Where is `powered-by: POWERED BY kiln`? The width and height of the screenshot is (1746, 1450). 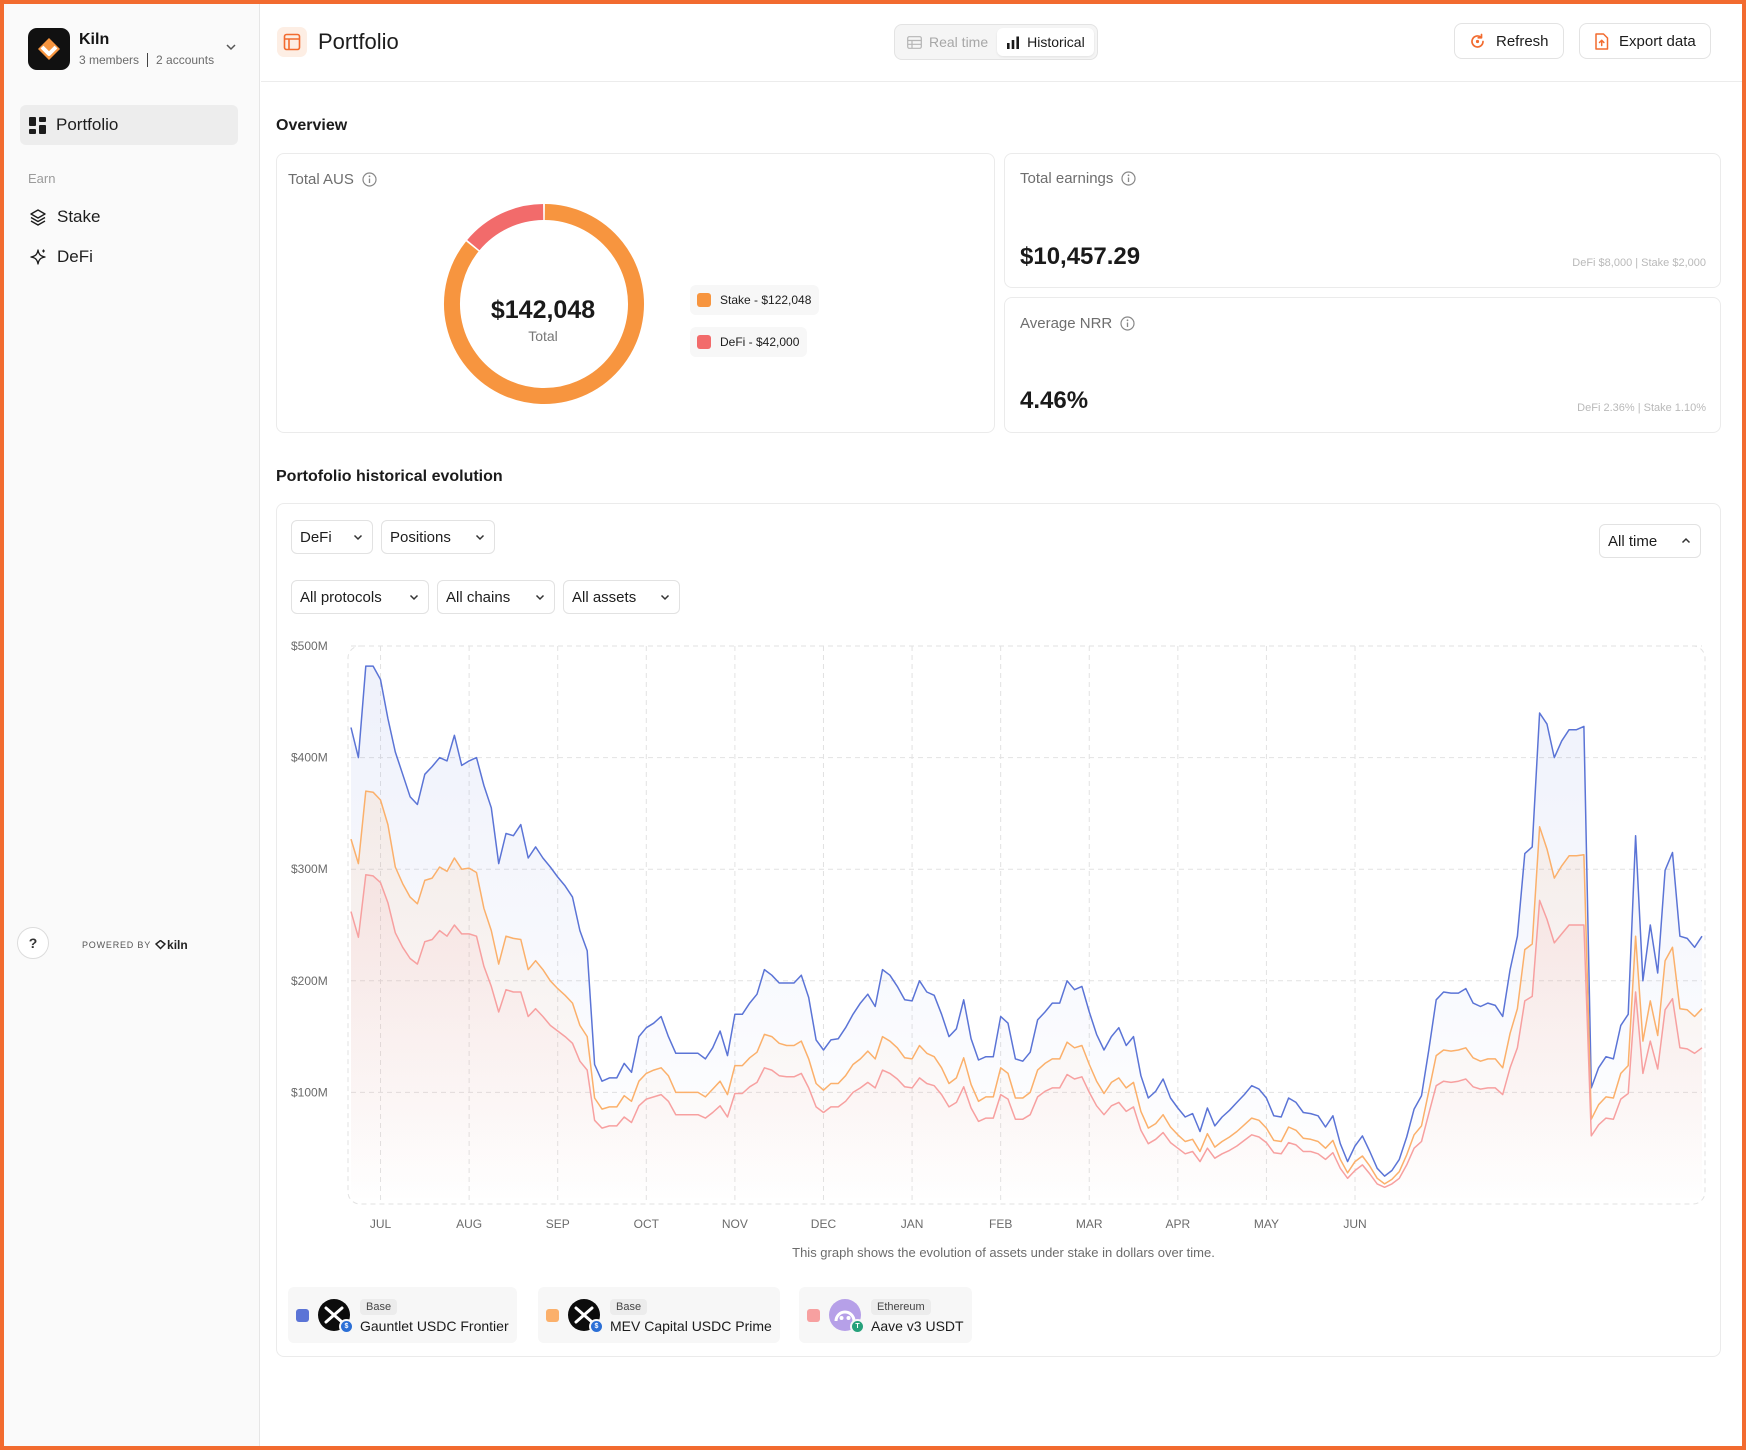
powered-by: POWERED BY kiln is located at coordinates (135, 945).